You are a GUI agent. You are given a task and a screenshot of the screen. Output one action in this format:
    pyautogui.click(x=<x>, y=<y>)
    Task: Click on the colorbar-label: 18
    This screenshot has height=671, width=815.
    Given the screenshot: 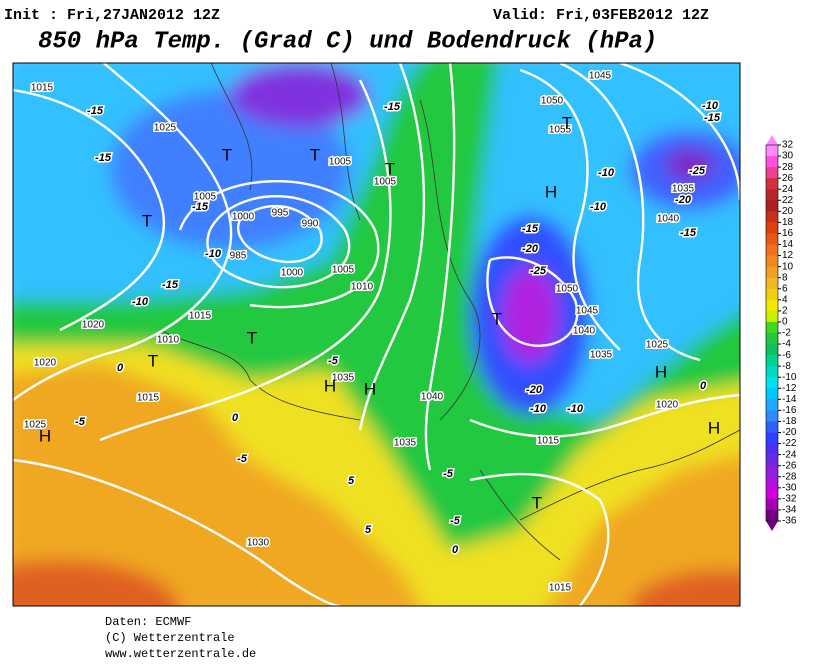 What is the action you would take?
    pyautogui.click(x=788, y=222)
    